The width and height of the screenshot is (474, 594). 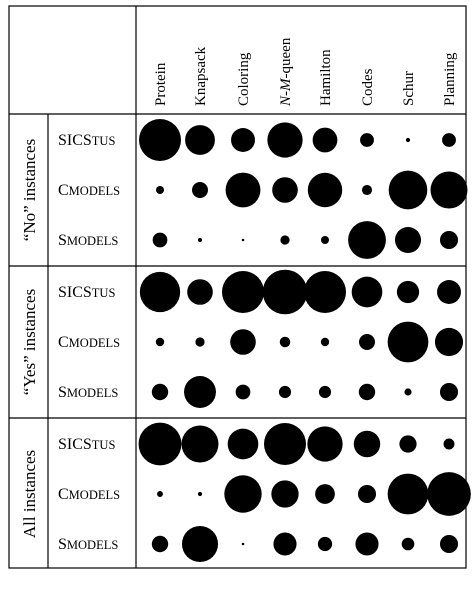 I want to click on column-label-n-m-queen: N-M-queen, so click(x=286, y=72).